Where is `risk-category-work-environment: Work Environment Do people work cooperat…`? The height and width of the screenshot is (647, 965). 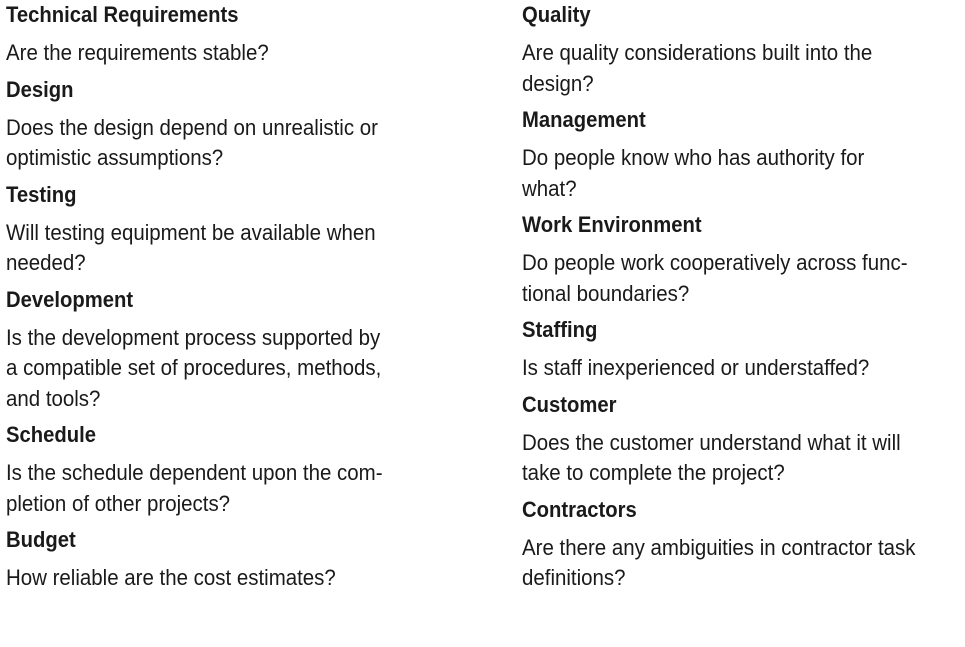
risk-category-work-environment: Work Environment Do people work cooperat… is located at coordinates (743, 262).